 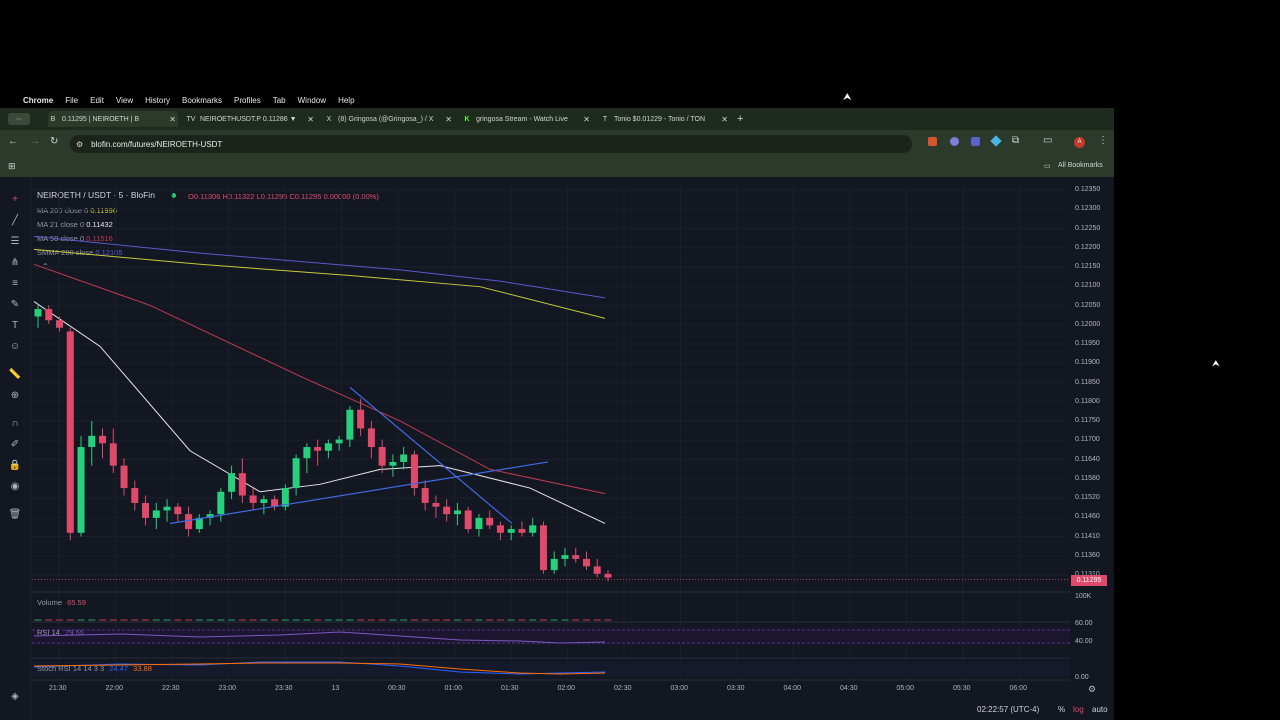 What do you see at coordinates (124, 100) in the screenshot?
I see `menu-view: View` at bounding box center [124, 100].